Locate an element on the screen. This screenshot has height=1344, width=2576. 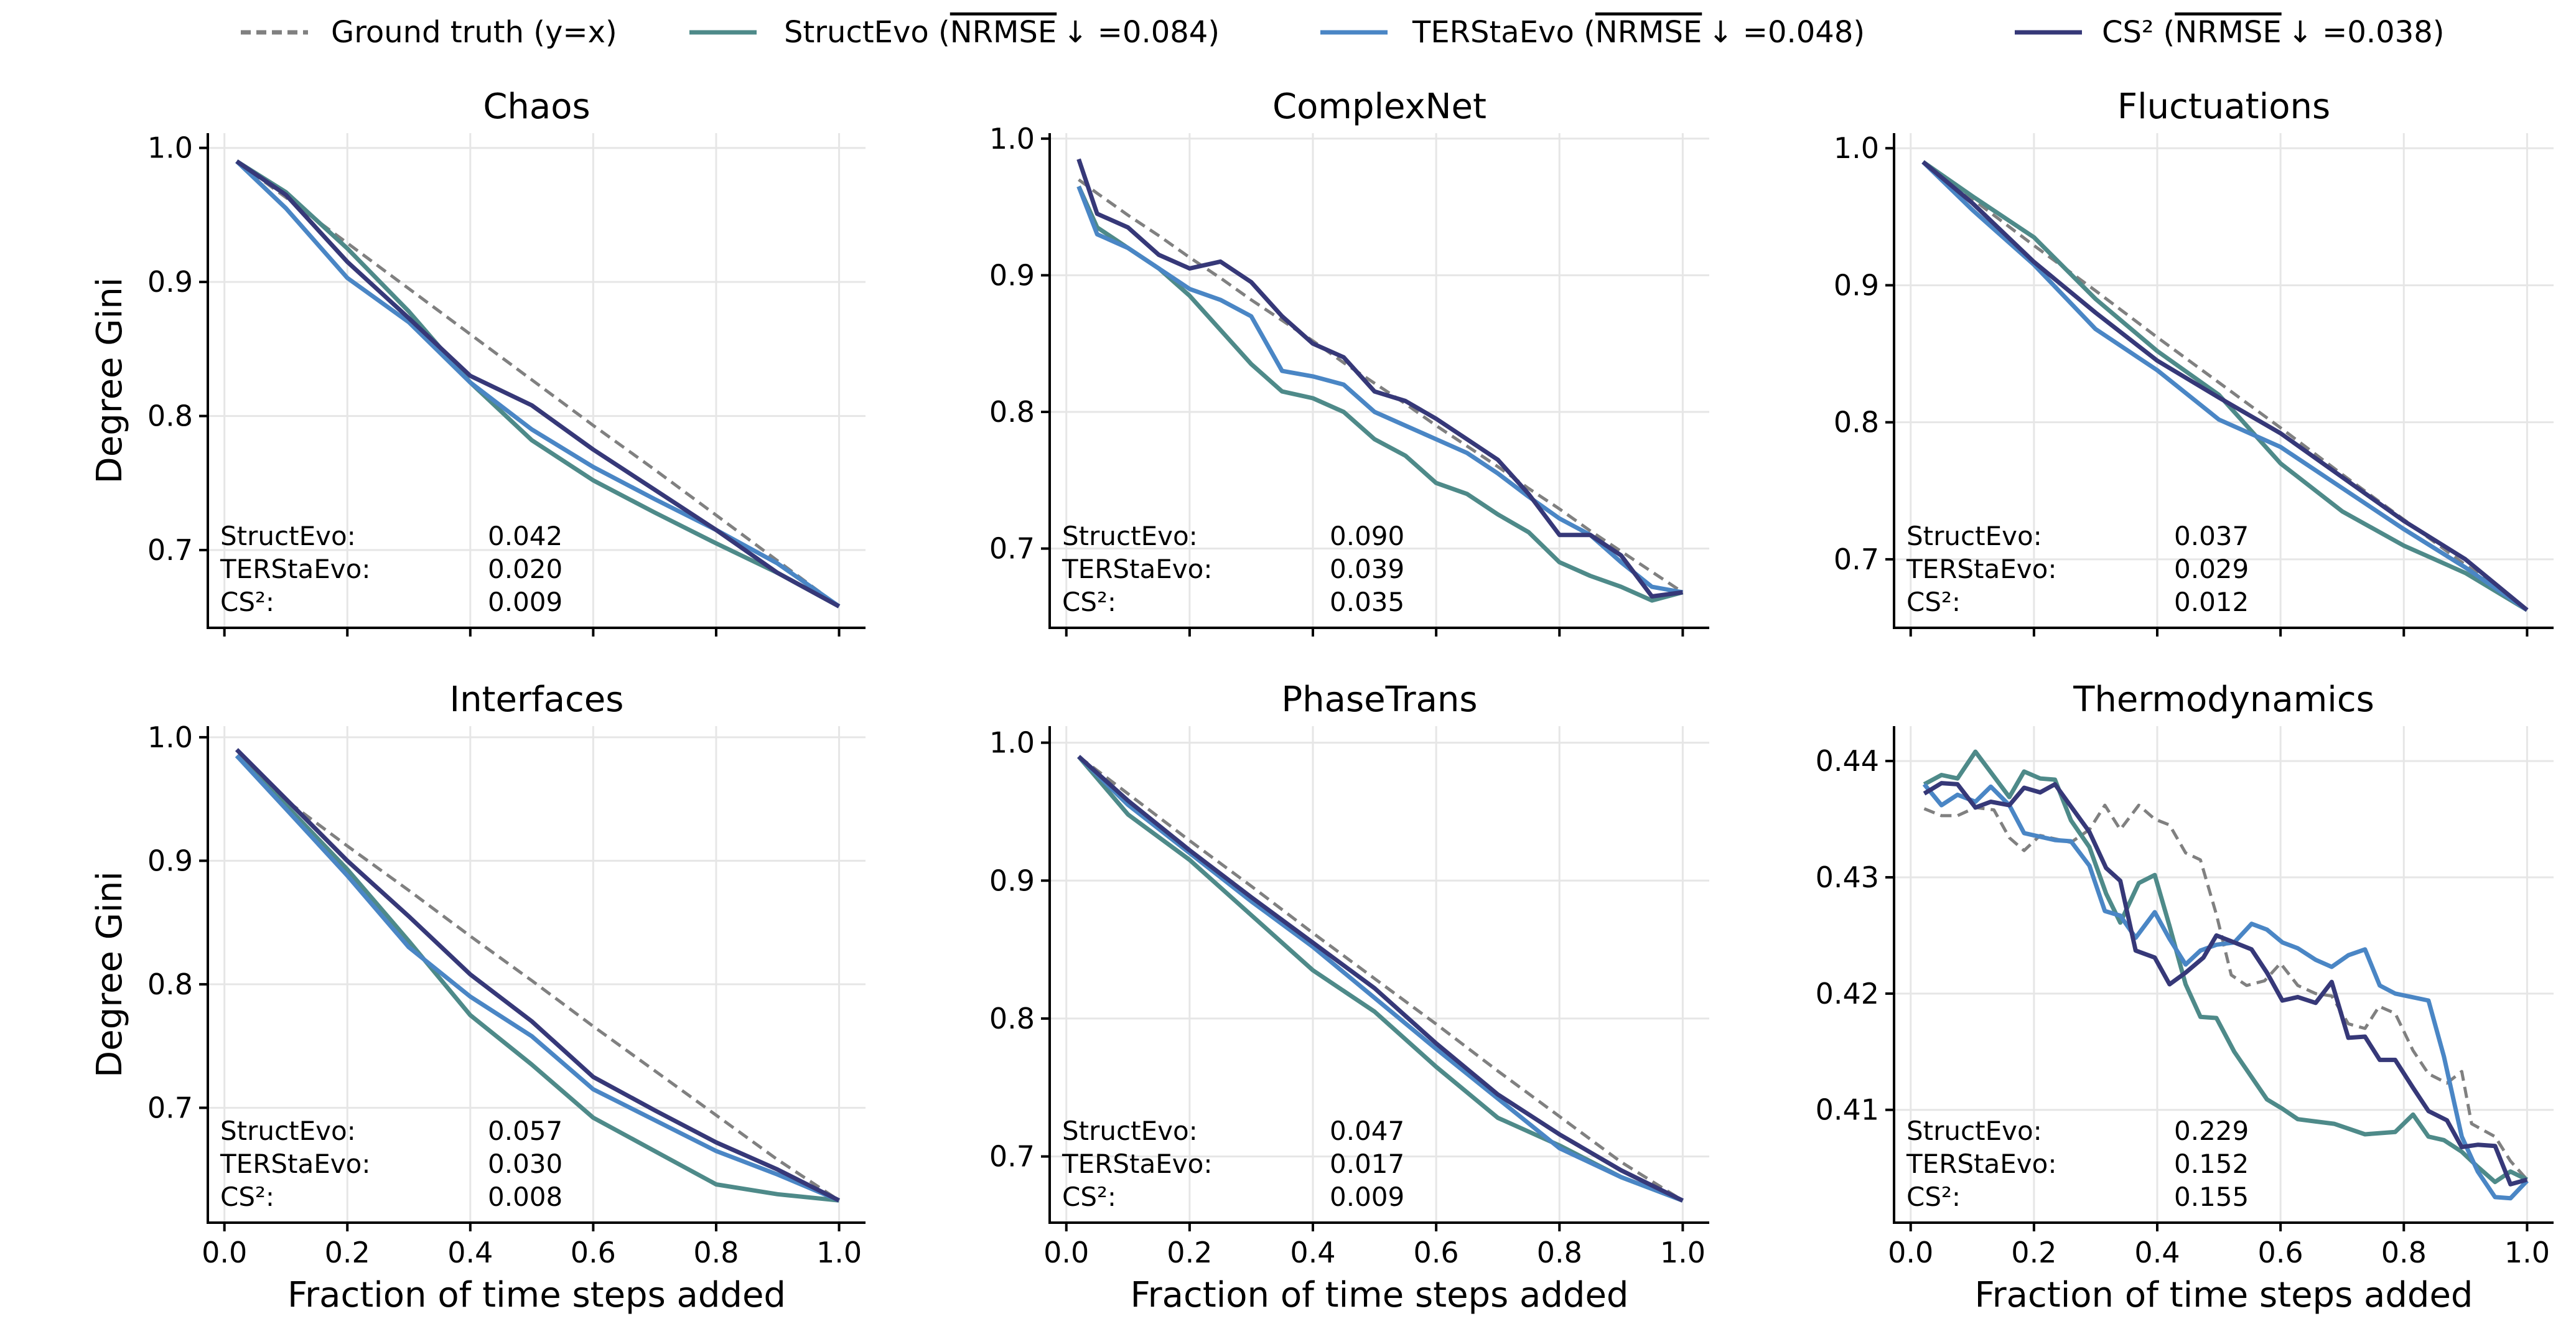
legend-name: Ground truth (y=x) is located at coordinates (474, 32).